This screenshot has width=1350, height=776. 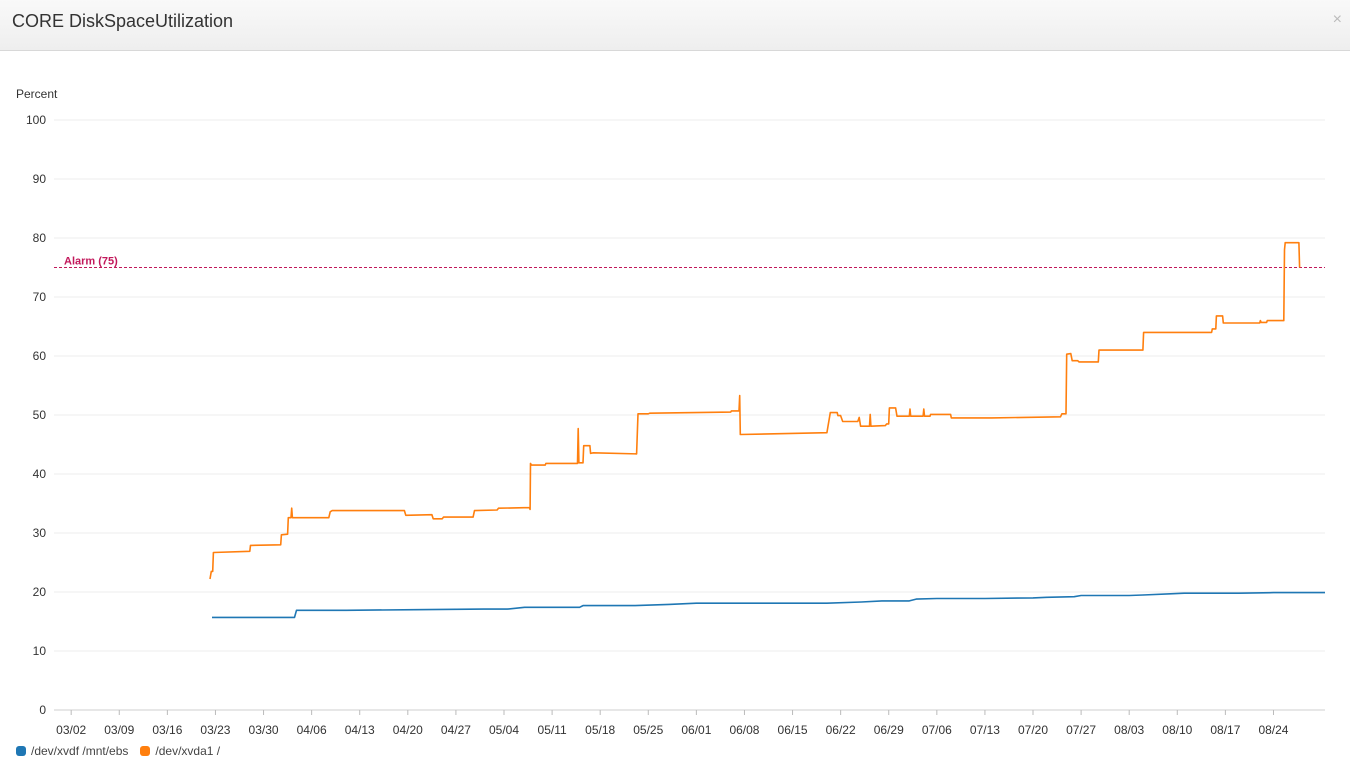 I want to click on x-tick-label: 03/16, so click(x=167, y=730).